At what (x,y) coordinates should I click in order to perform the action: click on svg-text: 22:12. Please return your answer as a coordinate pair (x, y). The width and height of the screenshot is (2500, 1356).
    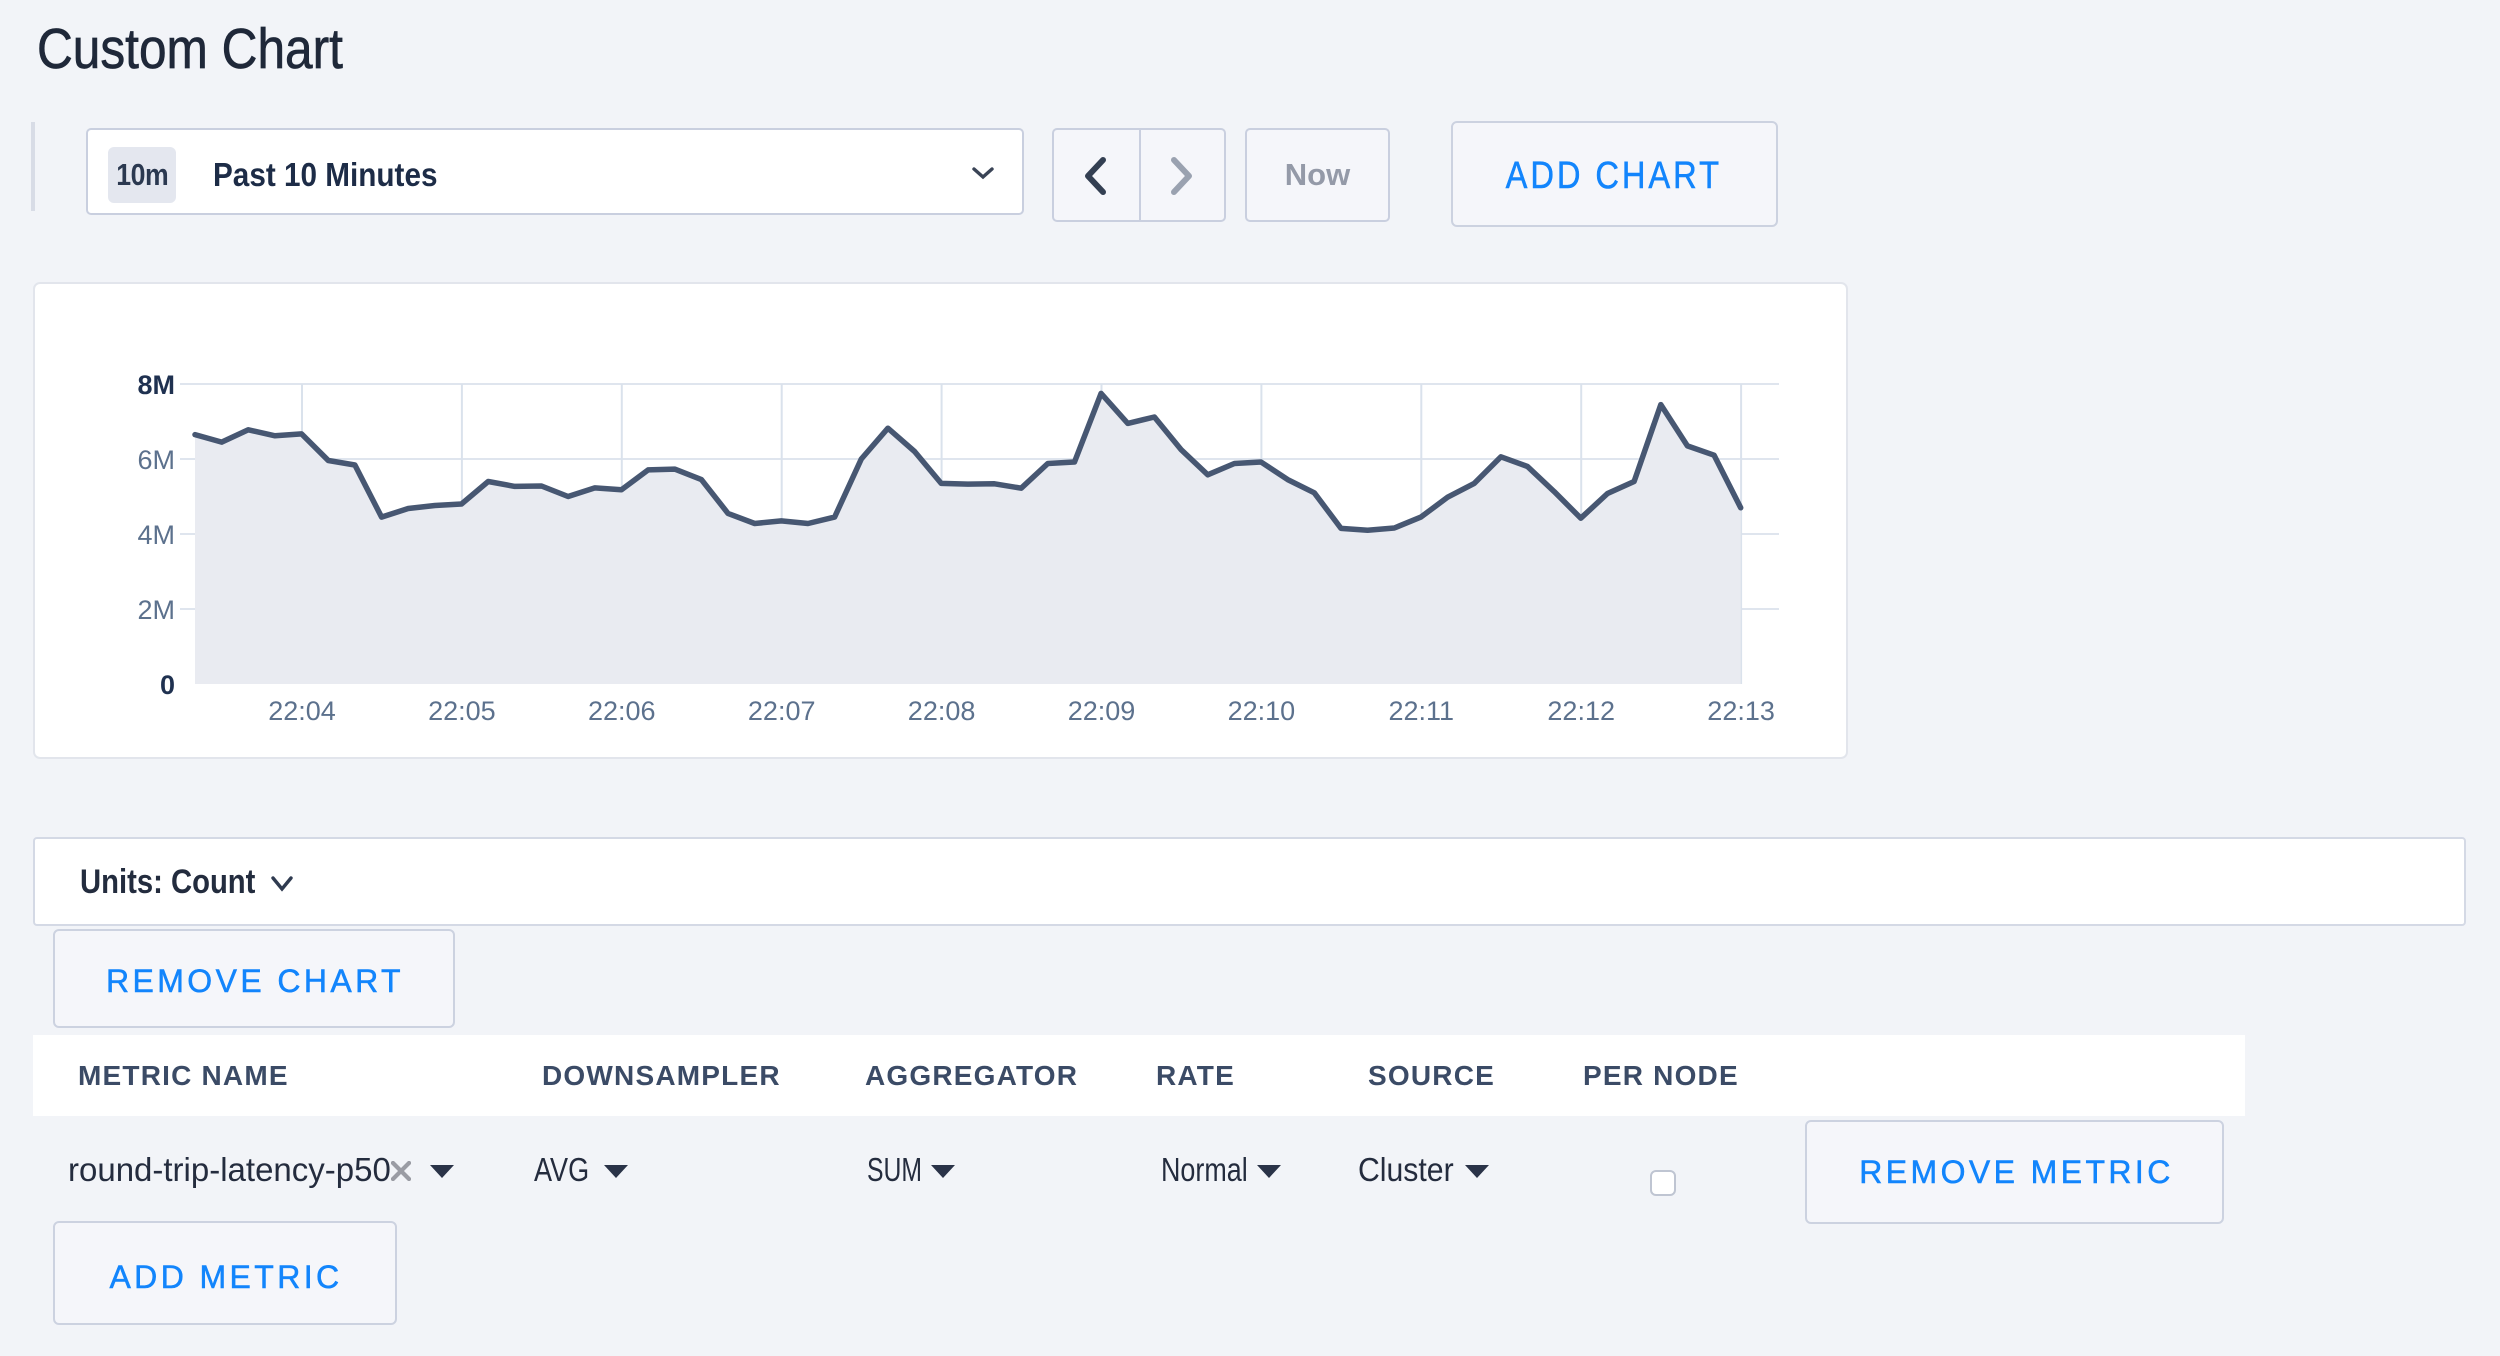
    Looking at the image, I should click on (1581, 711).